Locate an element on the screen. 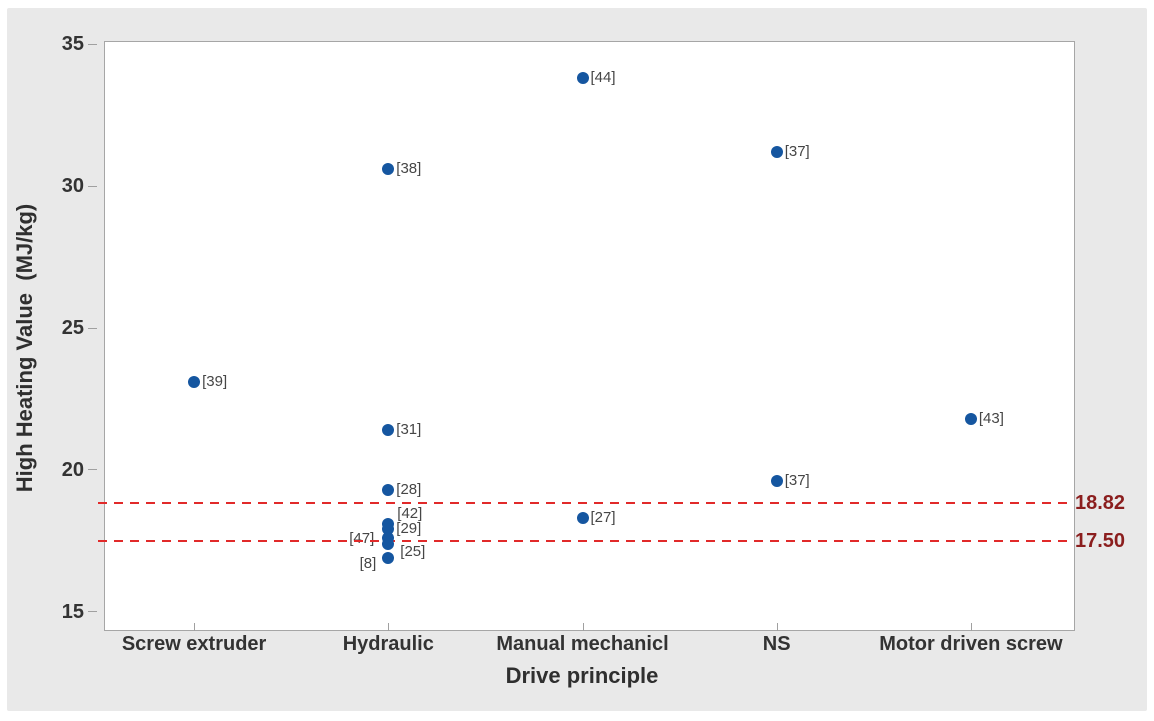 The width and height of the screenshot is (1154, 721). data-point-label: [42] is located at coordinates (410, 513).